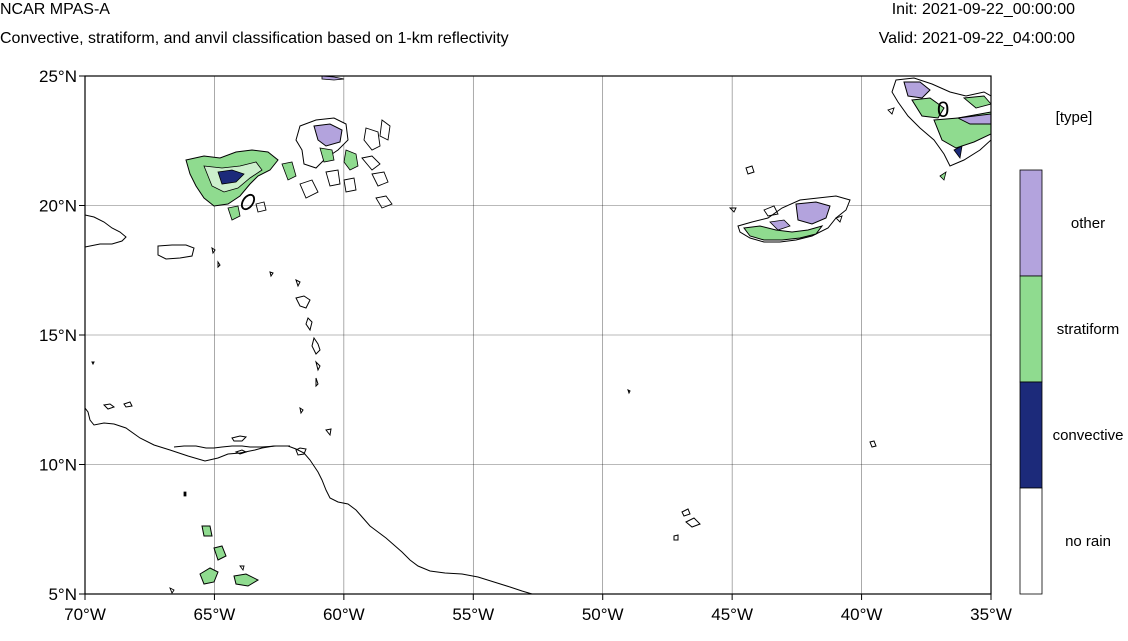  Describe the element at coordinates (344, 614) in the screenshot. I see `x-tick-label: 60°W` at that location.